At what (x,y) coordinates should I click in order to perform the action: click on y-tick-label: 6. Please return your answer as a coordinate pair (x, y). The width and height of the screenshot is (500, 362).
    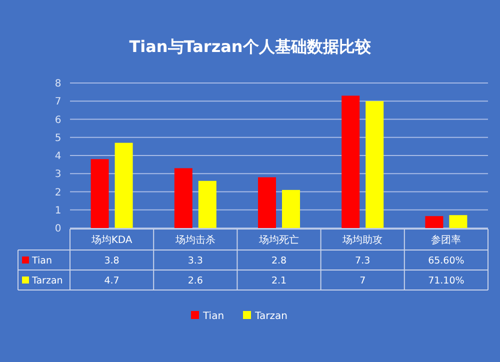
    Looking at the image, I should click on (58, 120).